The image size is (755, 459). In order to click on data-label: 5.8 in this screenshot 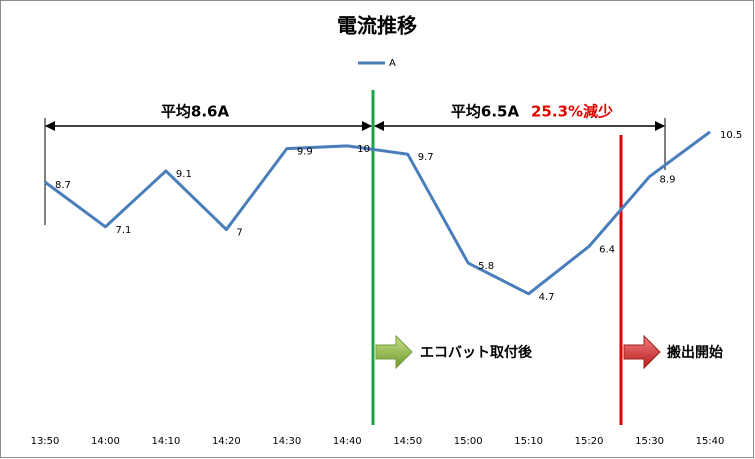, I will do `click(486, 266)`.